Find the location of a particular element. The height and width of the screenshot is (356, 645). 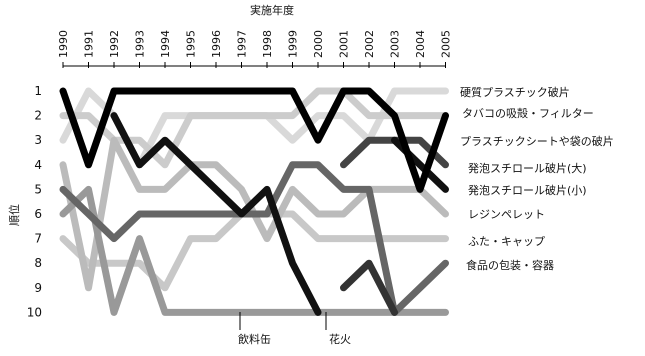

x-tick-label: 1994 is located at coordinates (165, 44).